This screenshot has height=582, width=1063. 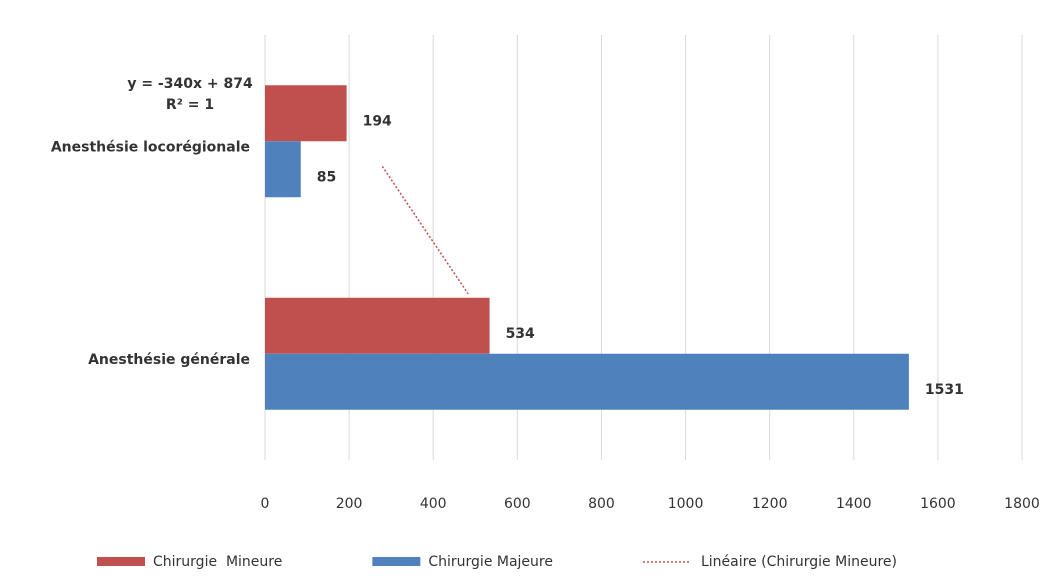 What do you see at coordinates (169, 360) in the screenshot?
I see `y-tick-label: Anesthésie générale` at bounding box center [169, 360].